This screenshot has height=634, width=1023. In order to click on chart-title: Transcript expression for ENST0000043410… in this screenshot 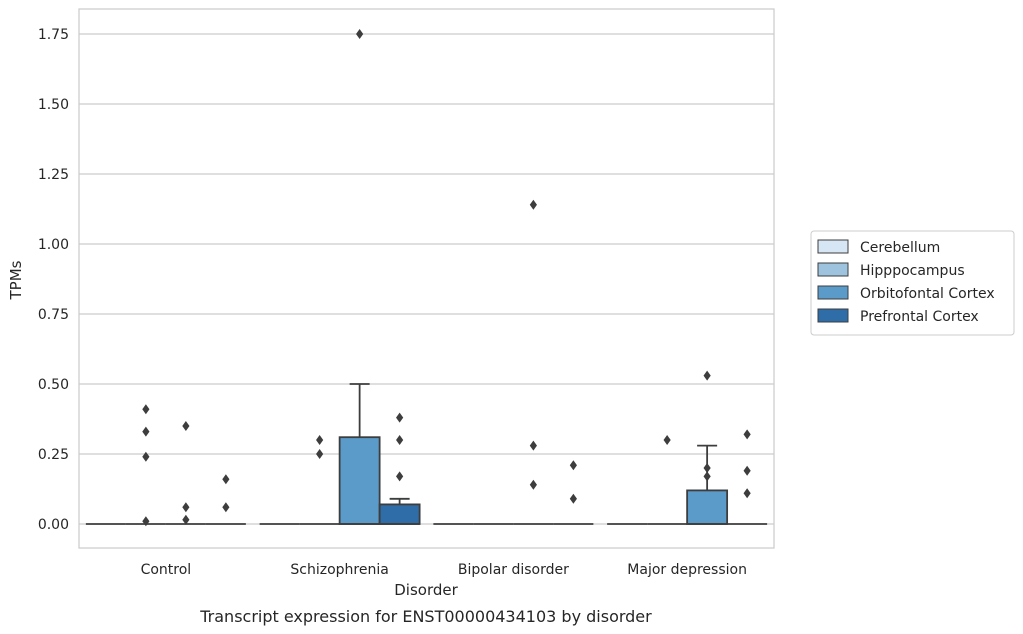, I will do `click(425, 616)`.